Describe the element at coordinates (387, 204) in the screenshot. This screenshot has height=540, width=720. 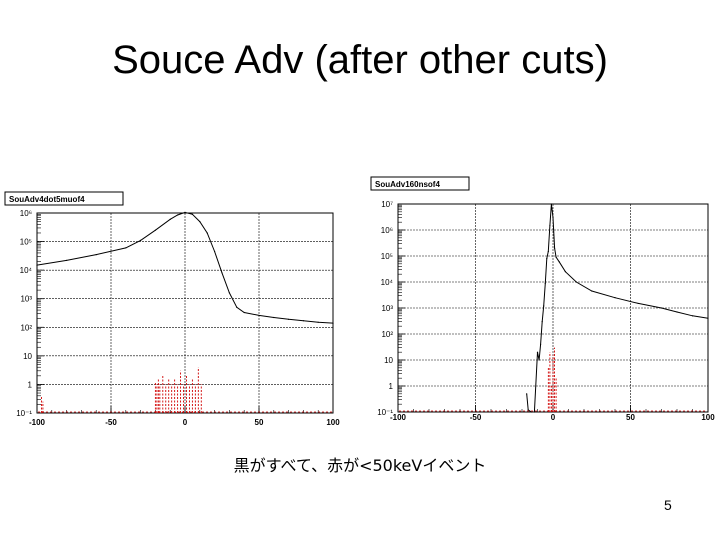
I see `y-tick-label: 10⁷` at that location.